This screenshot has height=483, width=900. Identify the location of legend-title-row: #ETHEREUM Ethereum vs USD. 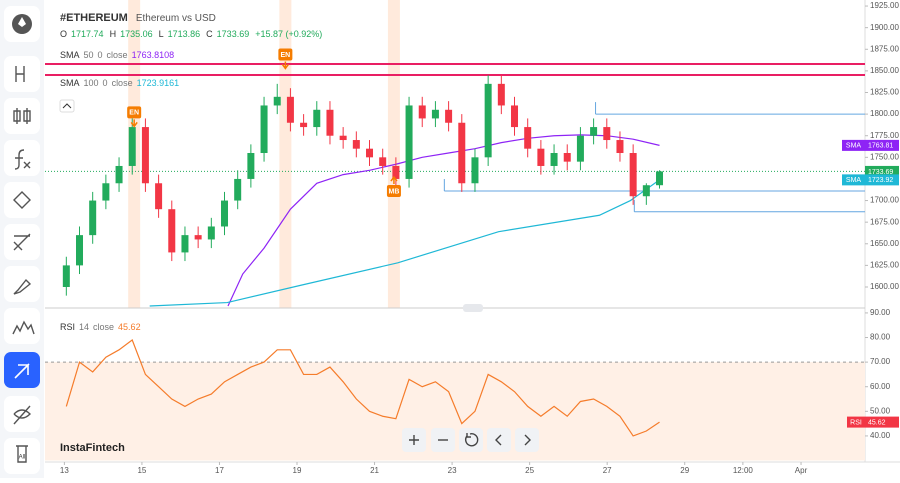
(138, 18).